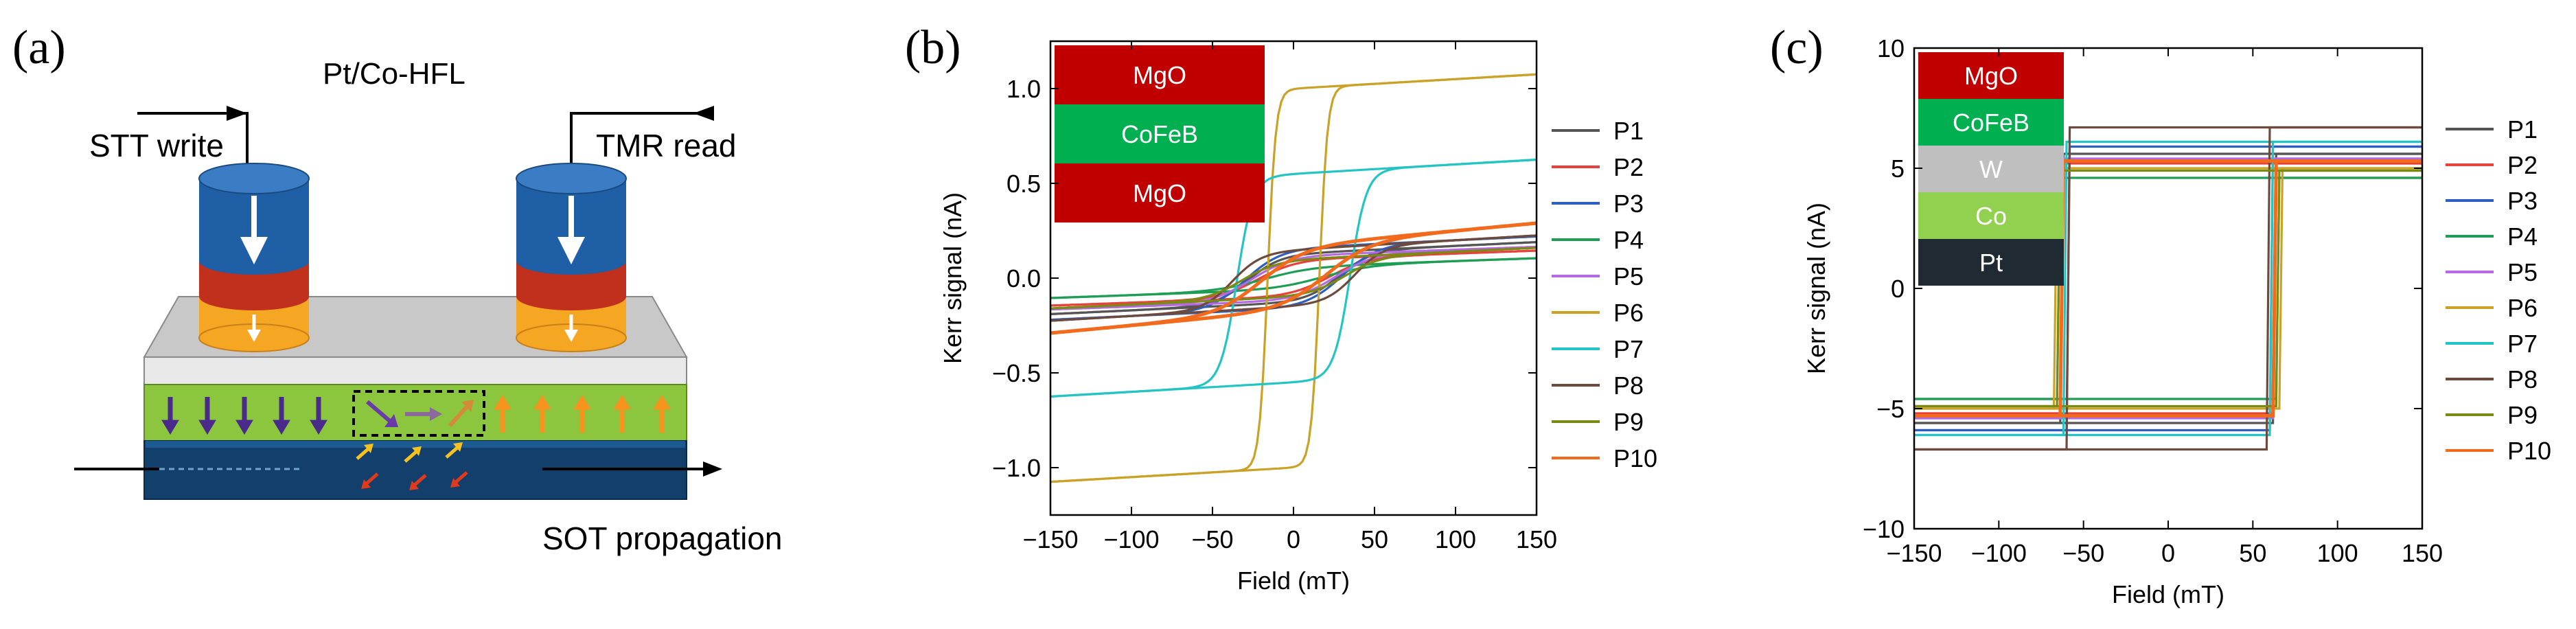 The width and height of the screenshot is (2576, 629). Describe the element at coordinates (1890, 409) in the screenshot. I see `y-tick-label: −5` at that location.